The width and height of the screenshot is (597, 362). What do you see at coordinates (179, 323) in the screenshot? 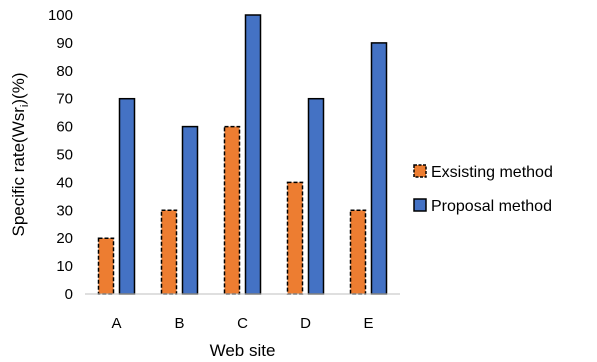
I see `x-tick-label: B` at bounding box center [179, 323].